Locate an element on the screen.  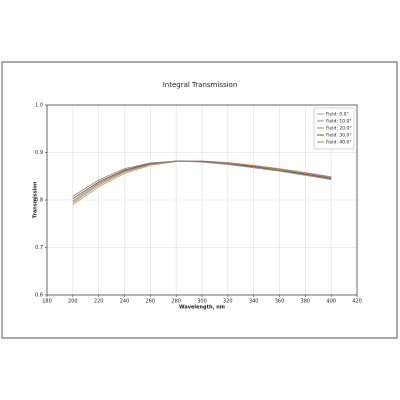
x-tick-label: 180 is located at coordinates (47, 302).